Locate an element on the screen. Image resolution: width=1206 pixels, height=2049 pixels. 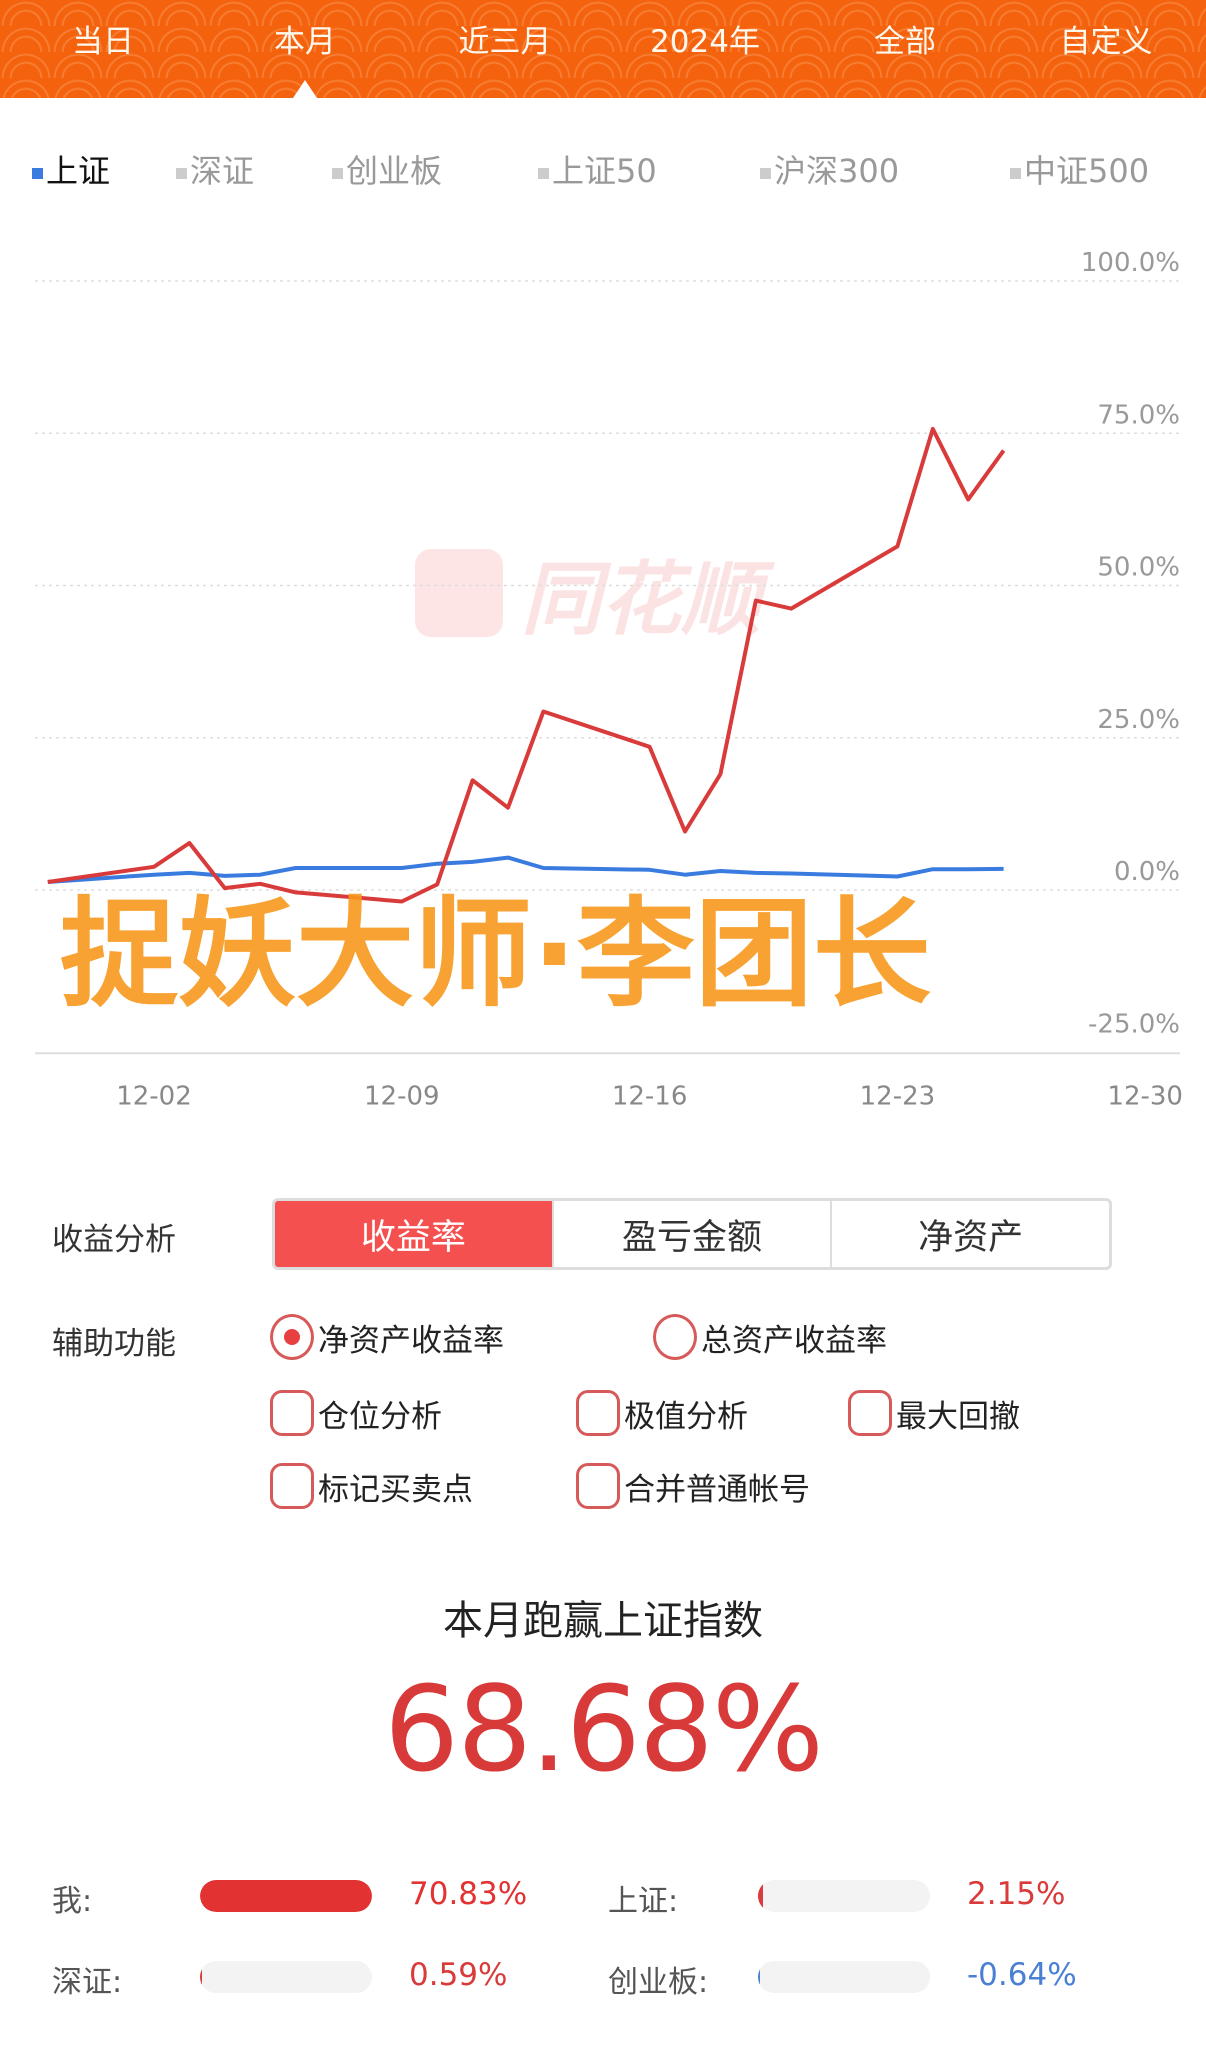
index-tab-label: 创业板 is located at coordinates (394, 171).